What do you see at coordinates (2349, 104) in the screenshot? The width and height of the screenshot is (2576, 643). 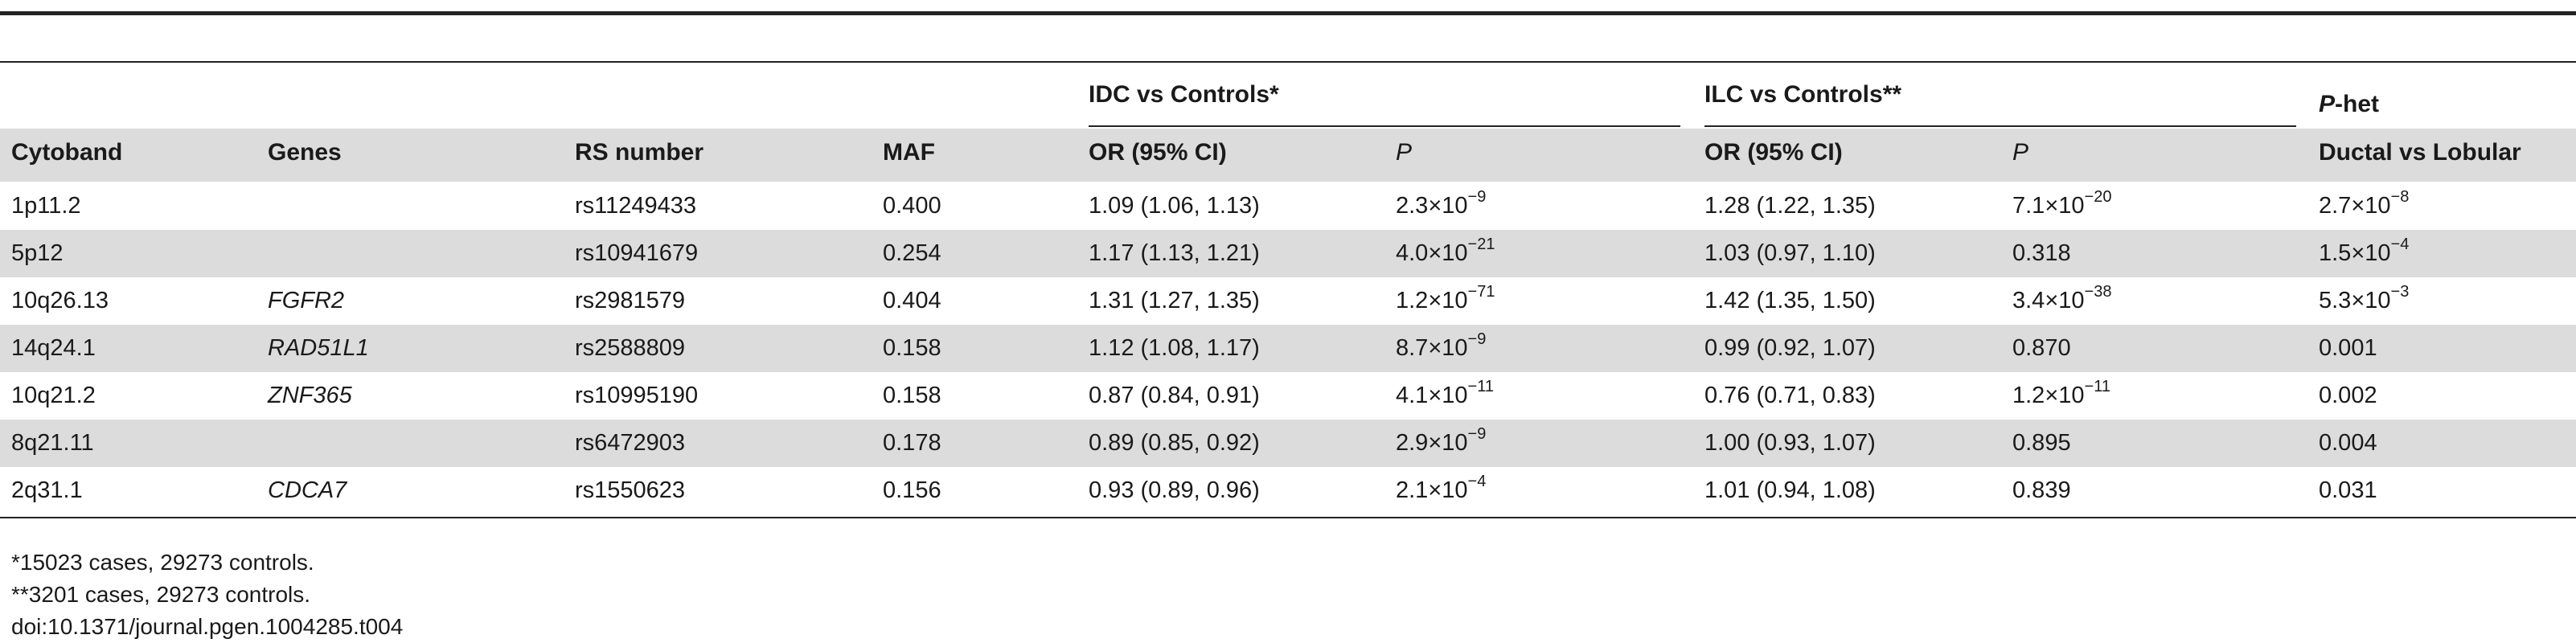 I see `group-header-phet: P-het` at bounding box center [2349, 104].